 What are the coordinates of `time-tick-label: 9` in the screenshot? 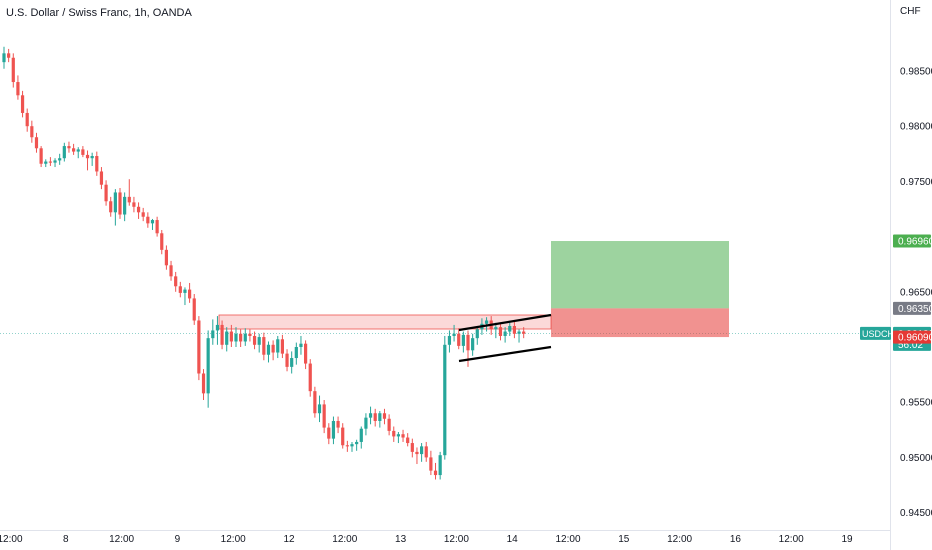 It's located at (178, 539).